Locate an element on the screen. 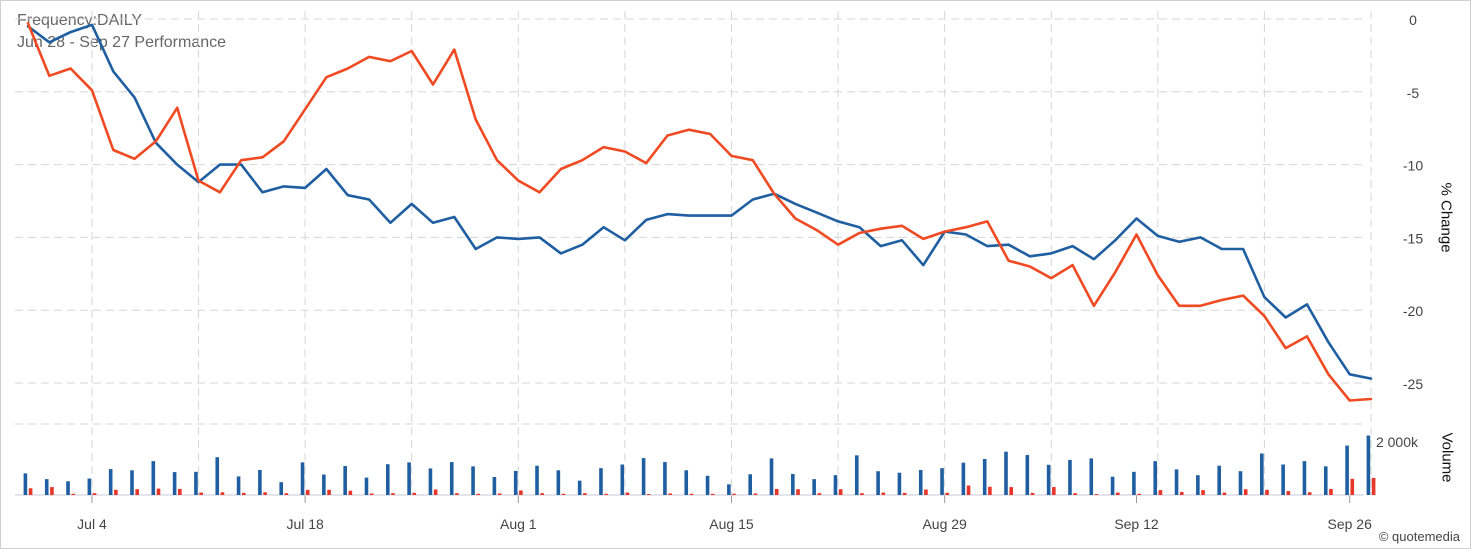 Image resolution: width=1471 pixels, height=549 pixels. chart-period-label: Jun 28 - Sep 27 Performance is located at coordinates (122, 42).